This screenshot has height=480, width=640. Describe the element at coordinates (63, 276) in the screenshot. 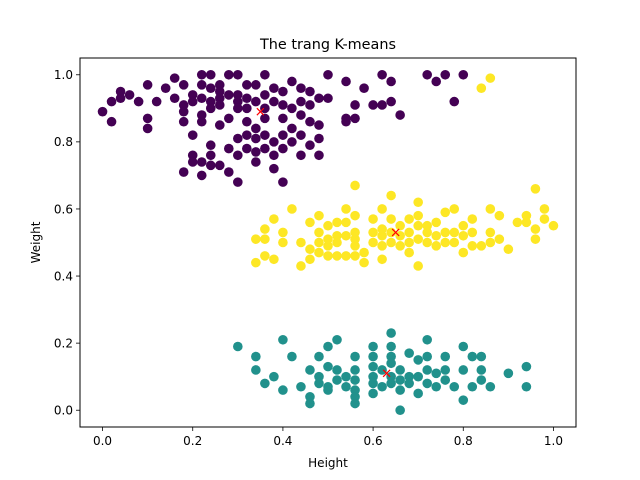

I see `y-tick-label: 0.4` at that location.